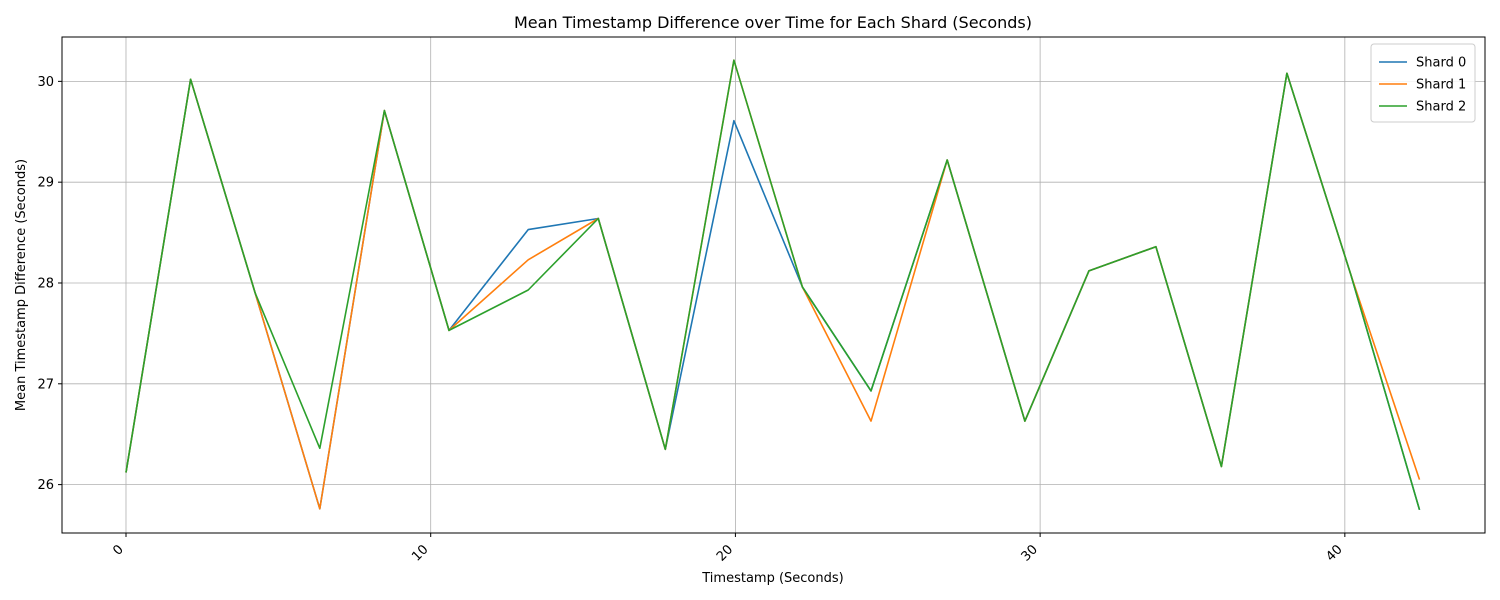 The width and height of the screenshot is (1500, 600). Describe the element at coordinates (21, 285) in the screenshot. I see `y-axis-label: Mean Timestamp Difference (Seconds)` at that location.